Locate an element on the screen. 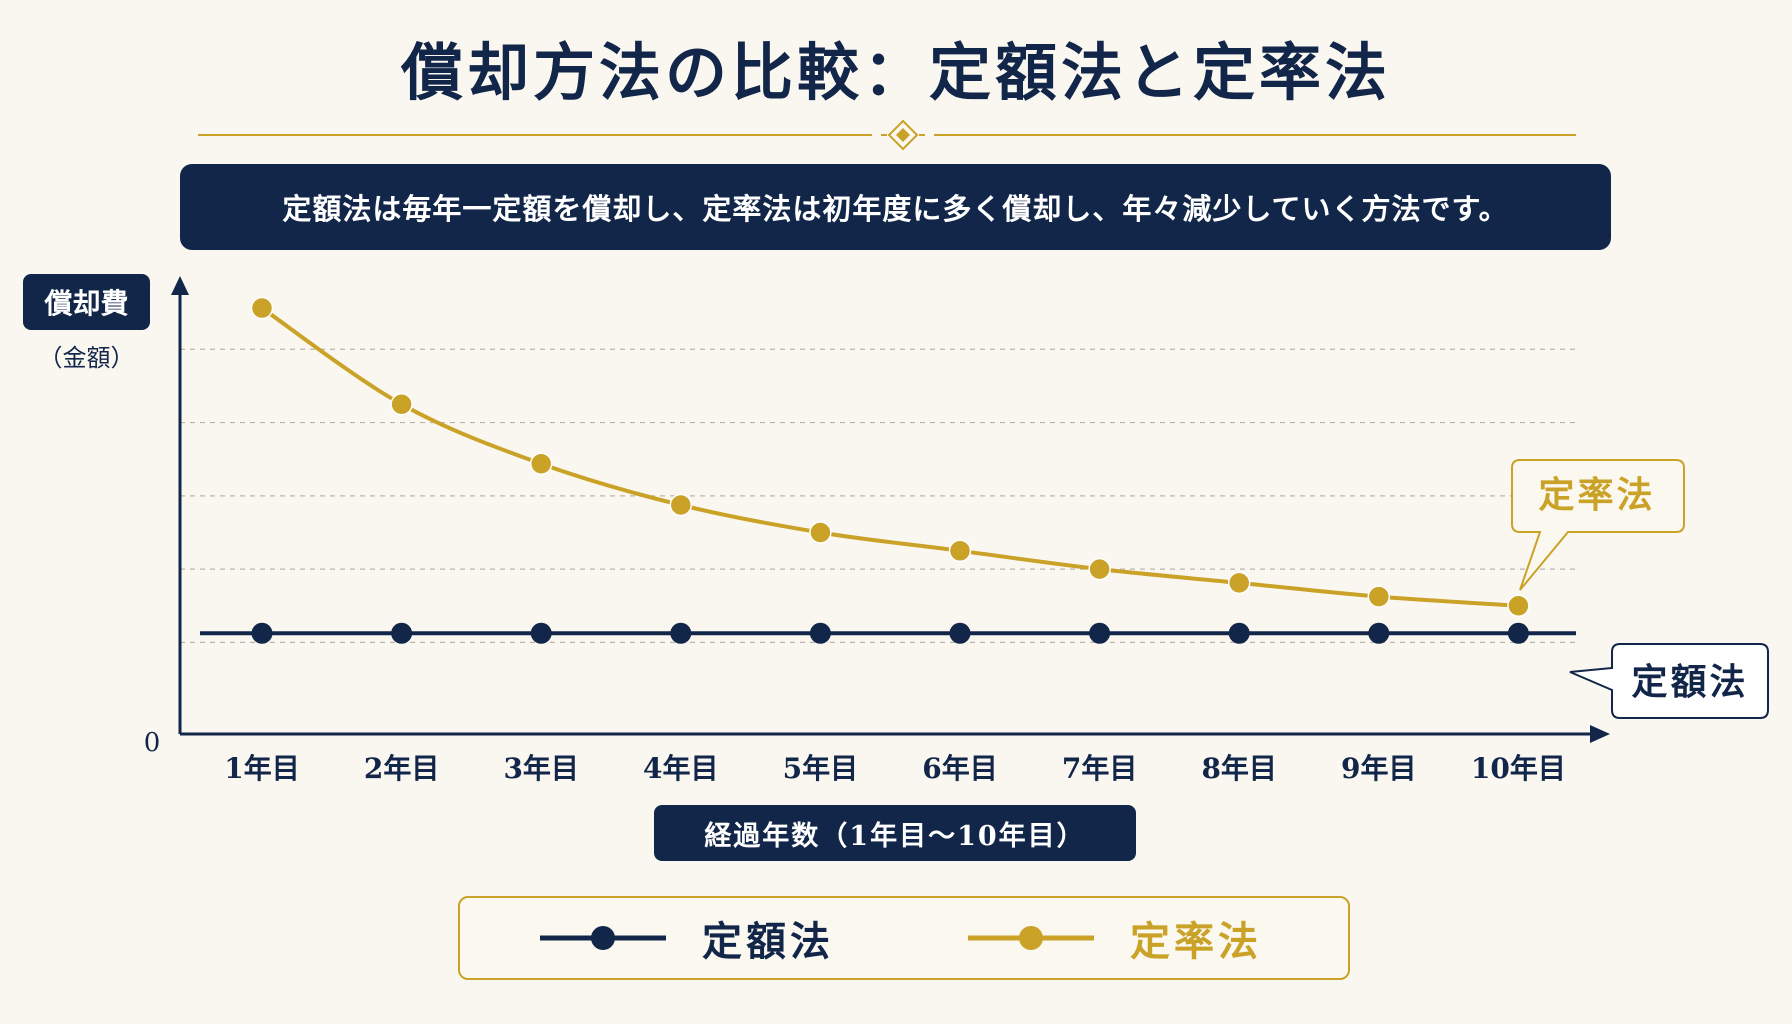 This screenshot has height=1024, width=1792. y-axis-label: 償却費 is located at coordinates (86, 303).